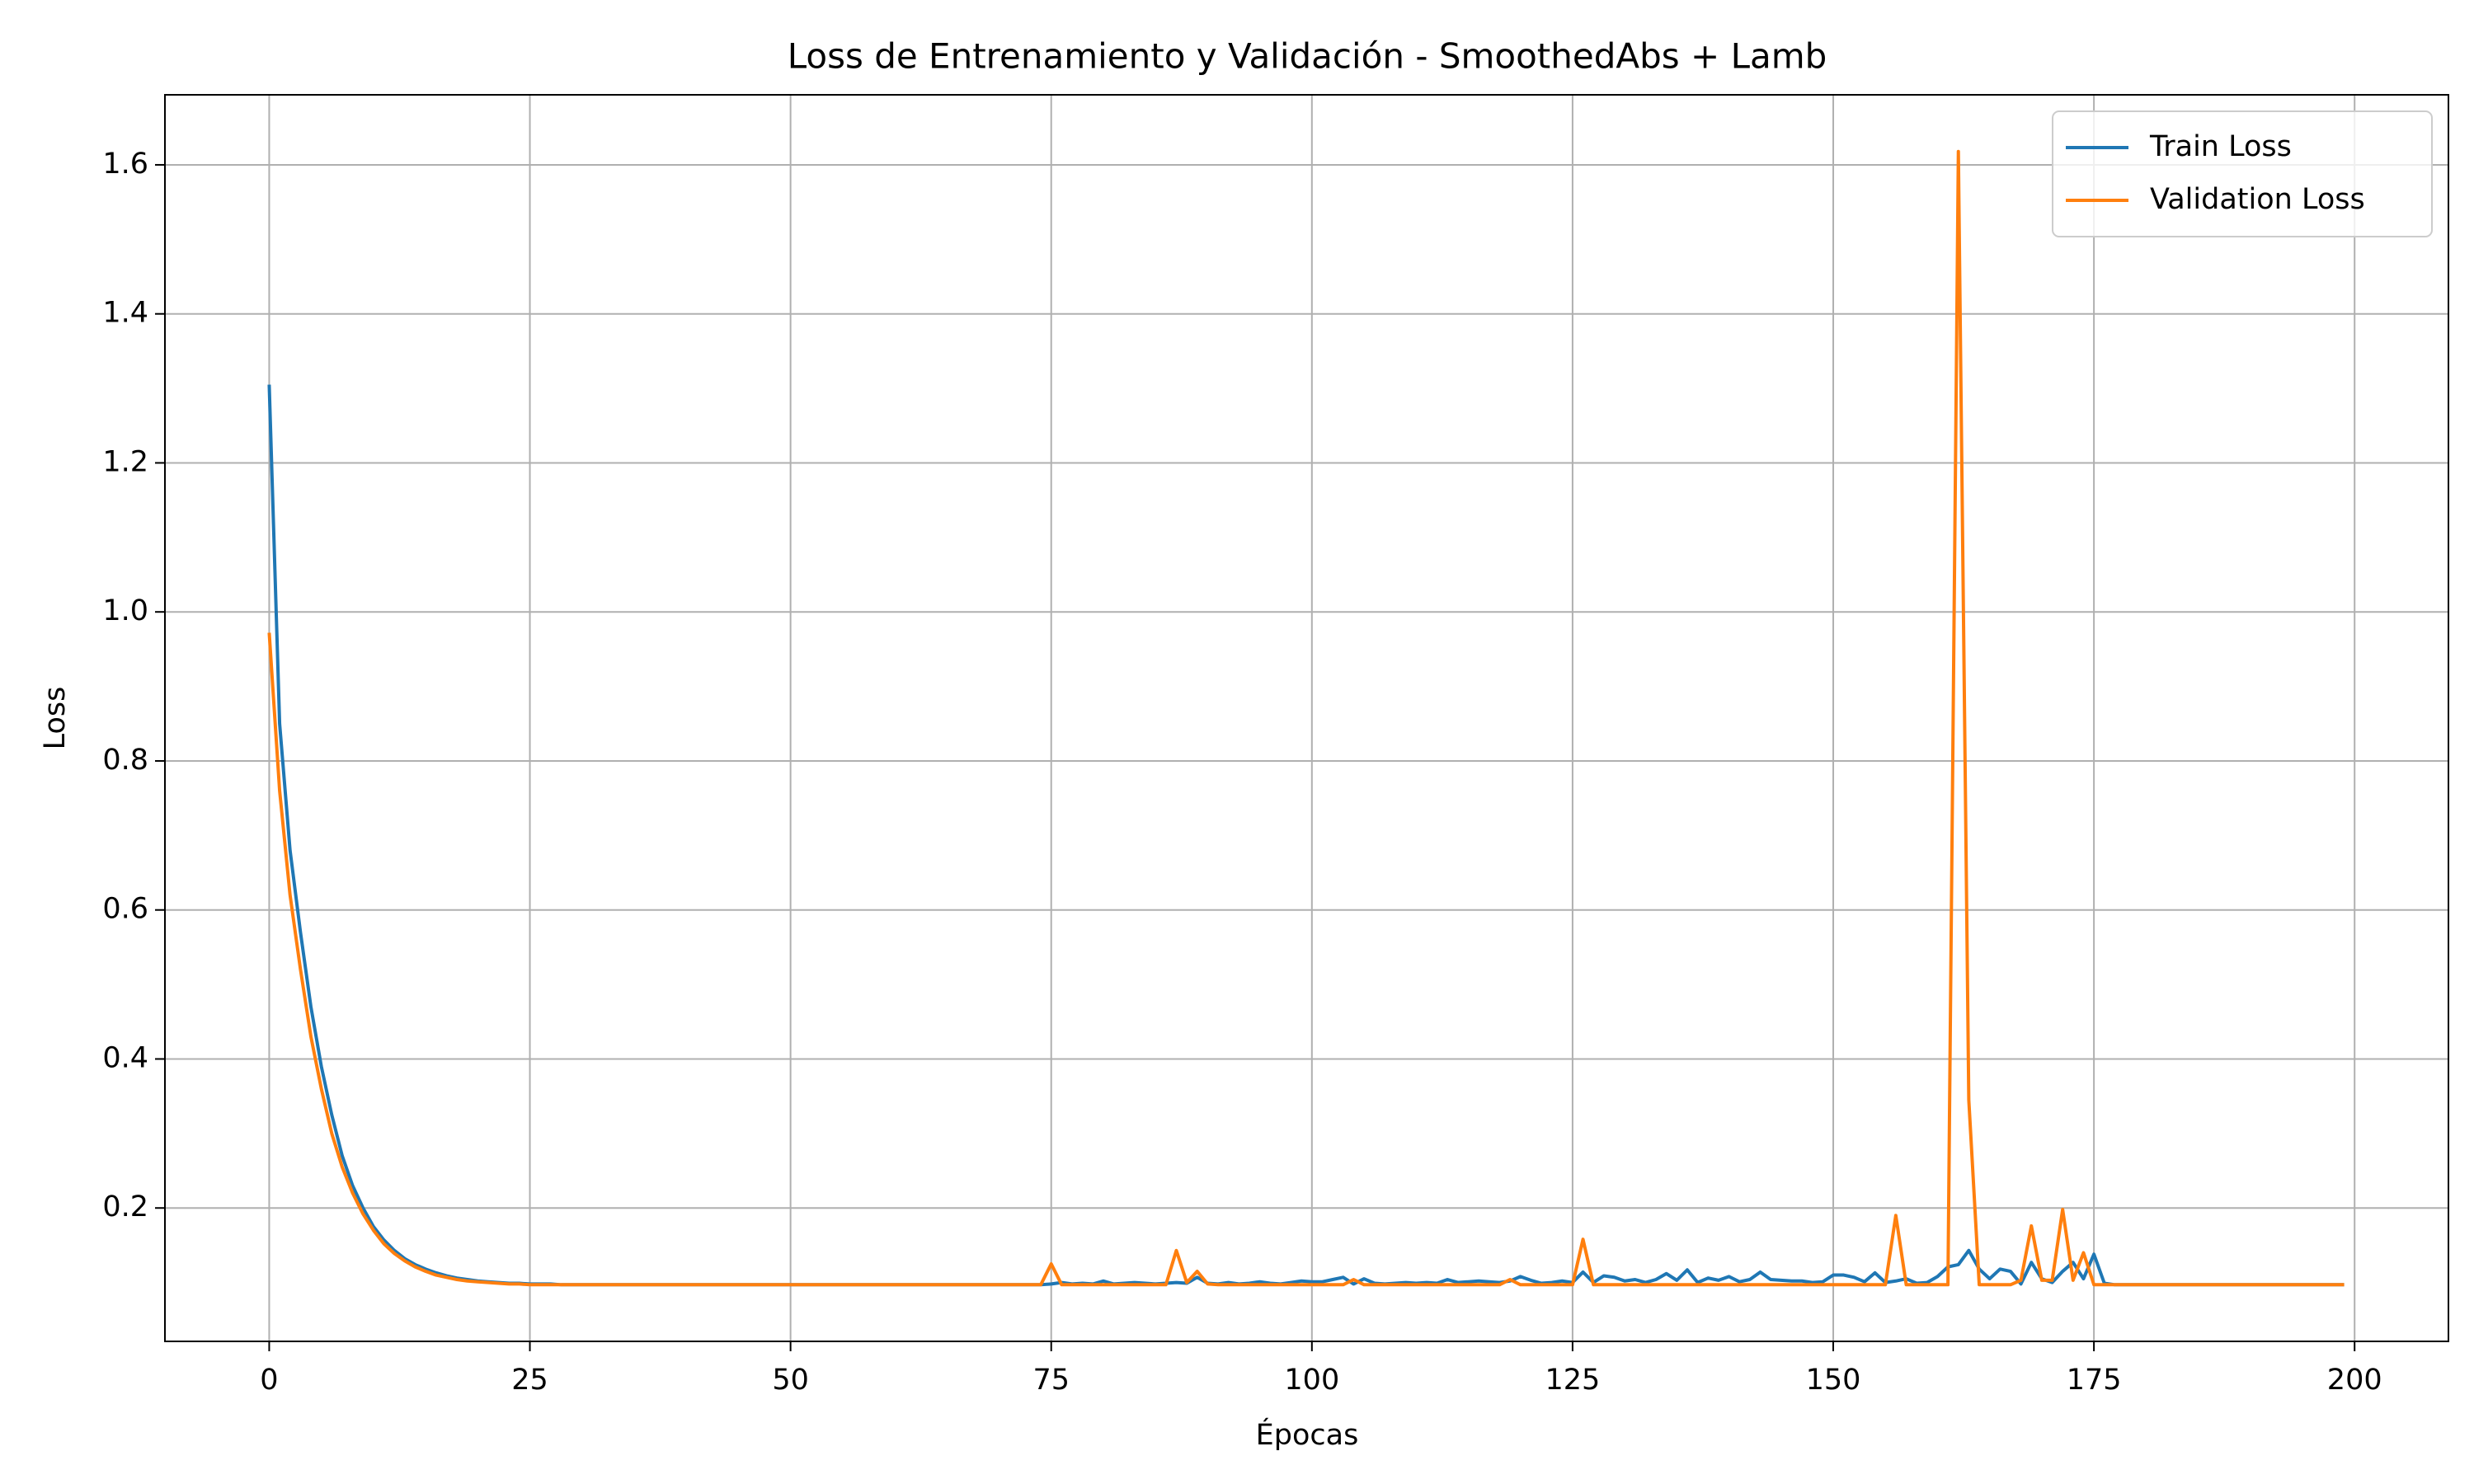 Image resolution: width=2474 pixels, height=1484 pixels. I want to click on y-tick-label: 0.2, so click(125, 1206).